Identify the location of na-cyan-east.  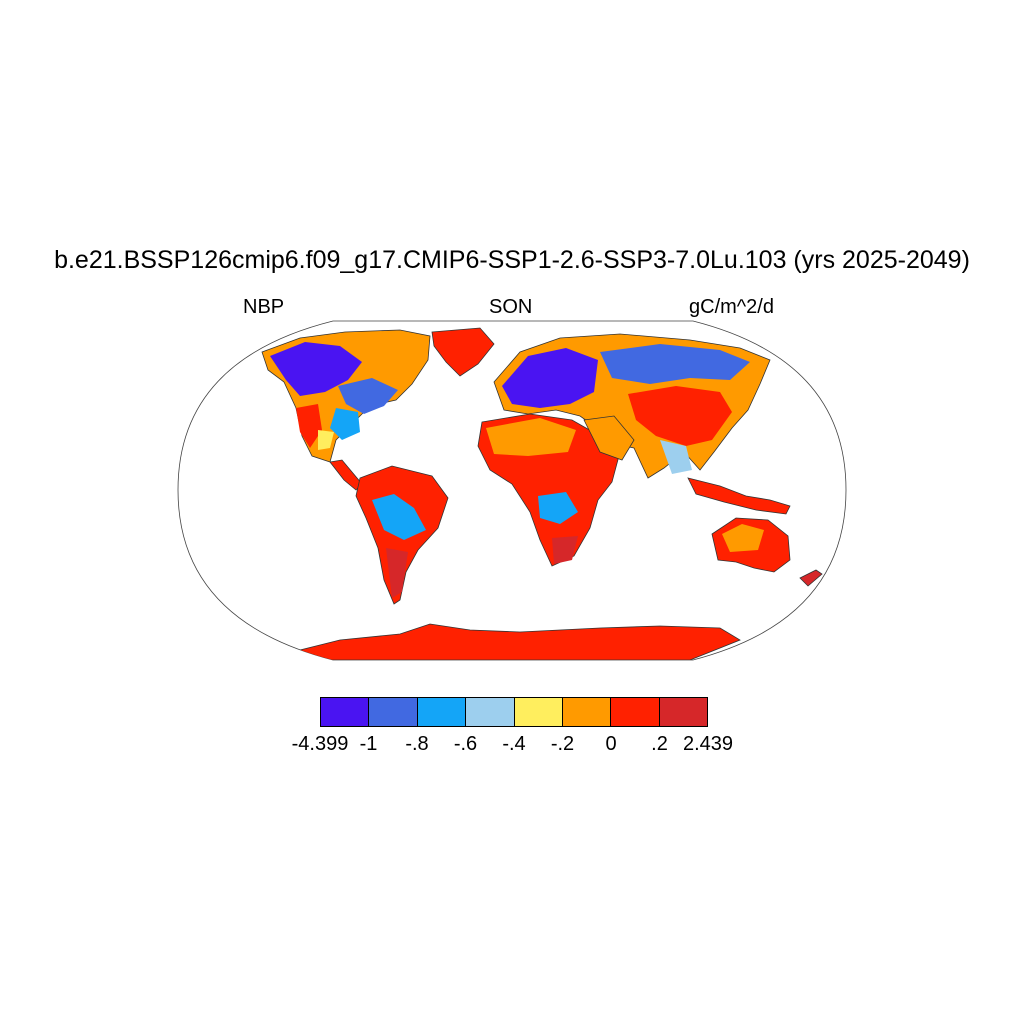
(345, 424).